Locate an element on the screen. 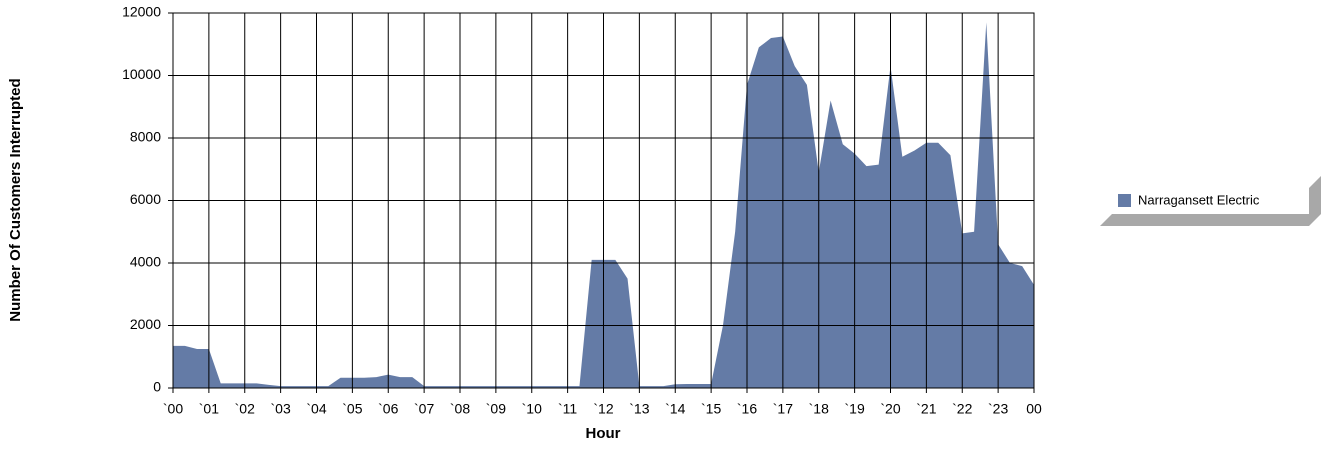 This screenshot has width=1329, height=449. legend-box is located at coordinates (1206, 201).